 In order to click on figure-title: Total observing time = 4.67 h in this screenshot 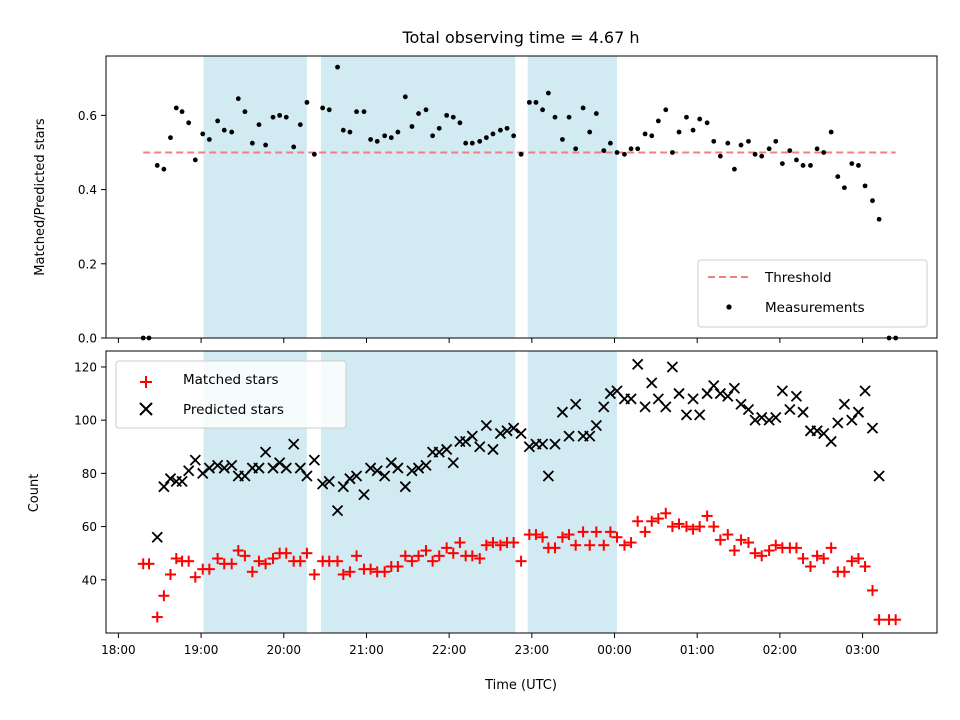, I will do `click(520, 37)`.